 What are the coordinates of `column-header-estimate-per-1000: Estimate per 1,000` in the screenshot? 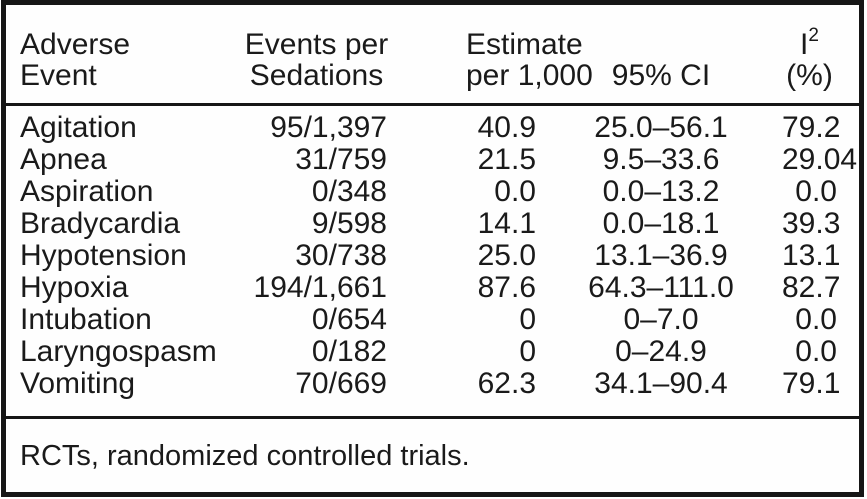 It's located at (492, 60).